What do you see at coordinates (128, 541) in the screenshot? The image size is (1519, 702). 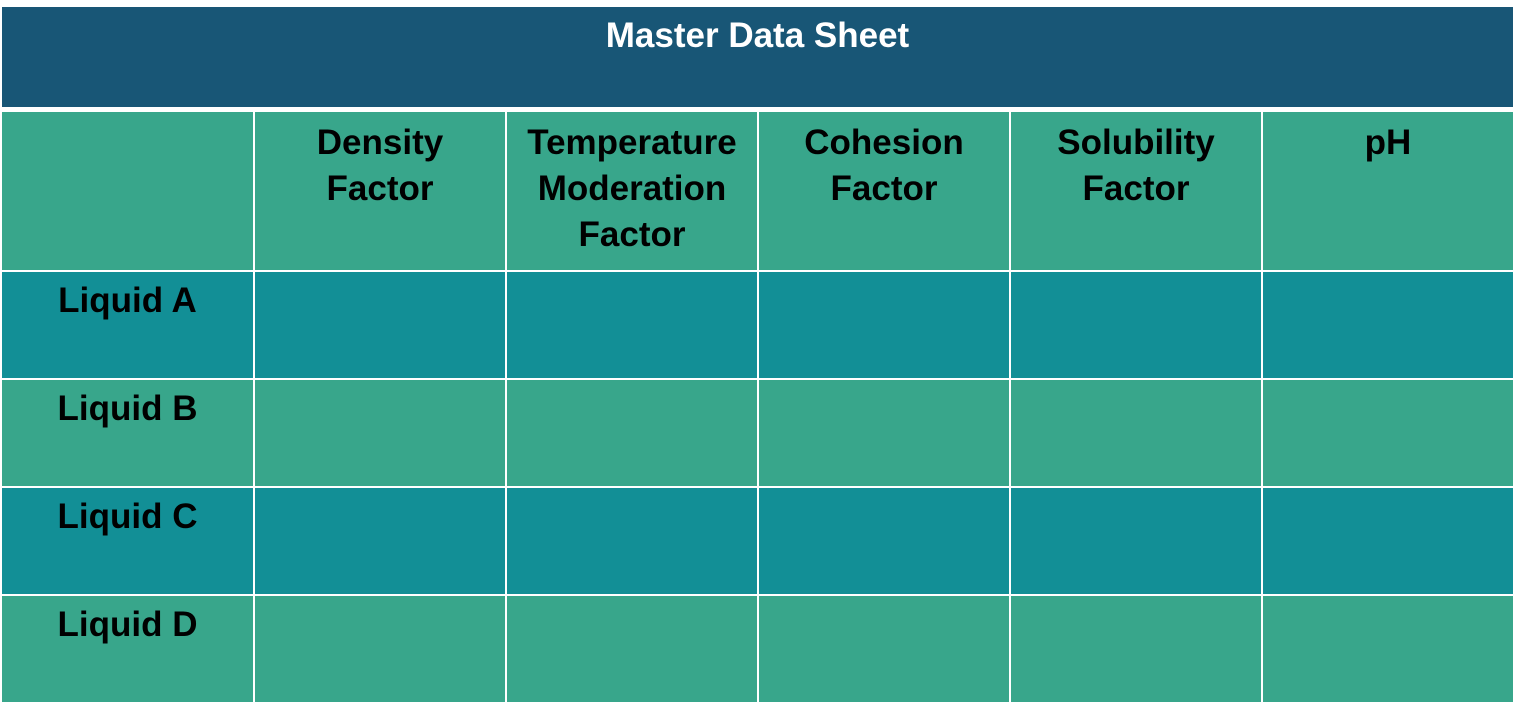 I see `row-label: Liquid C` at bounding box center [128, 541].